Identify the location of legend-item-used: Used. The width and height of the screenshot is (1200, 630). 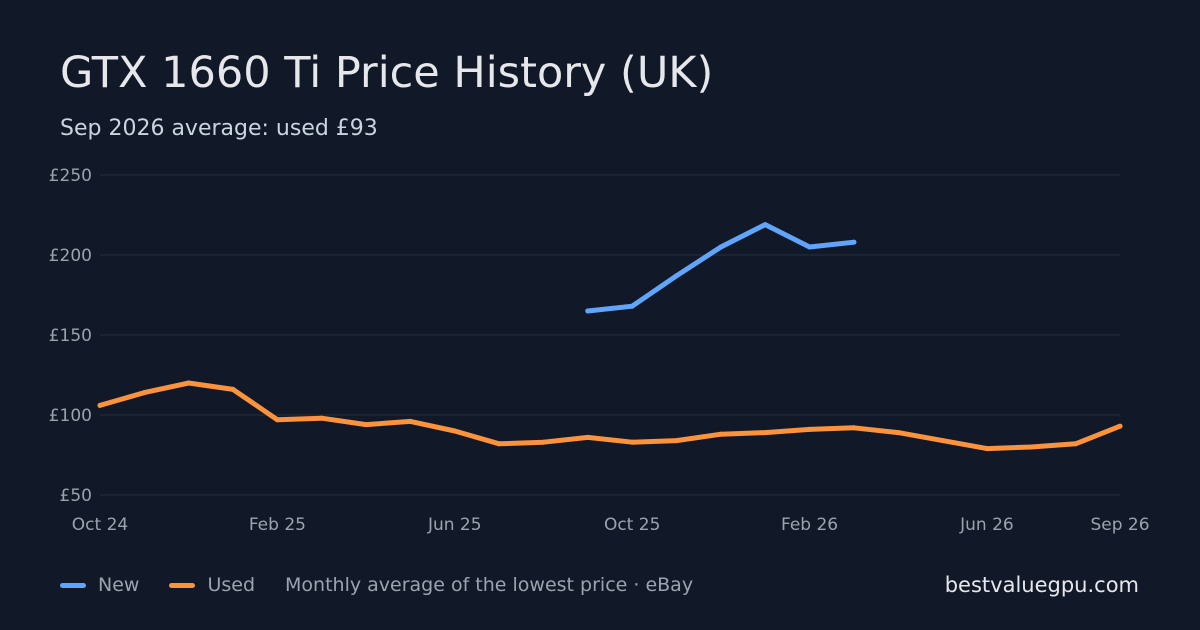
(212, 585).